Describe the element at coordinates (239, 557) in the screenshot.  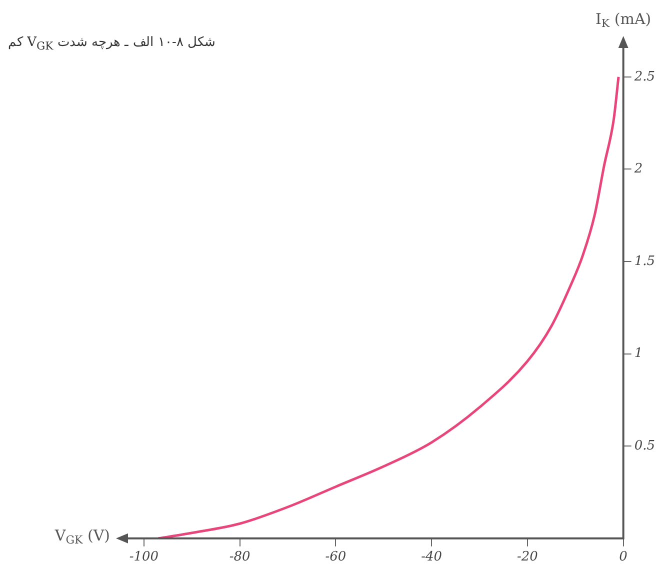
I see `x-tick-label: -80` at that location.